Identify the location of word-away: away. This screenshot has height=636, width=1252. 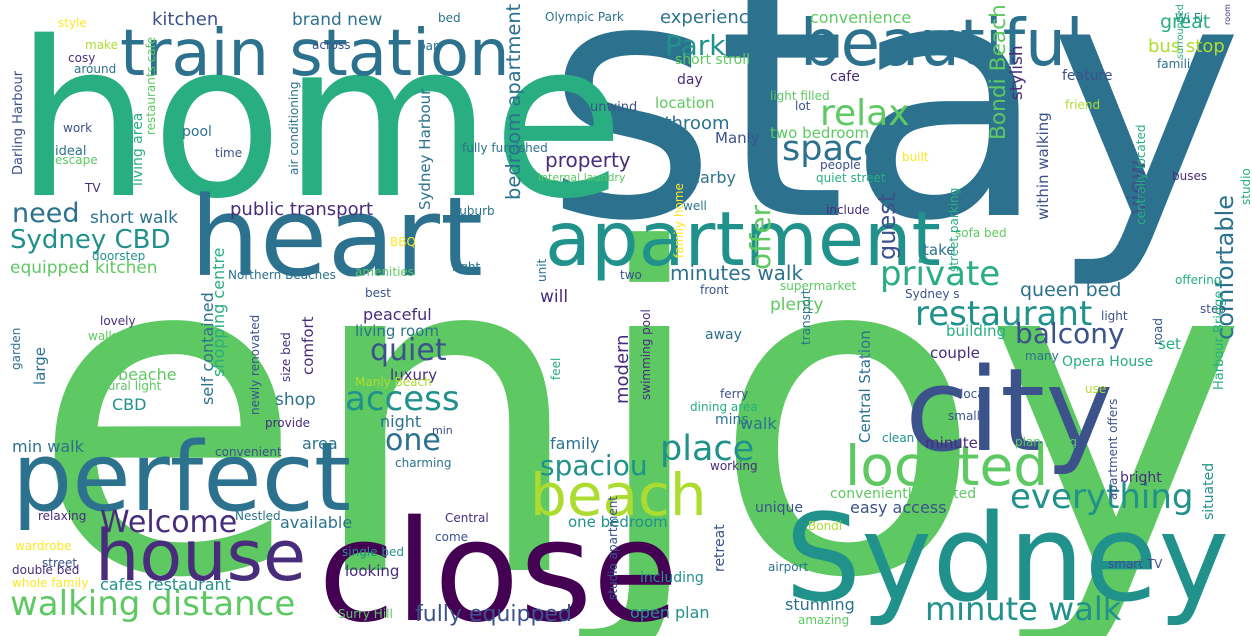
(723, 335).